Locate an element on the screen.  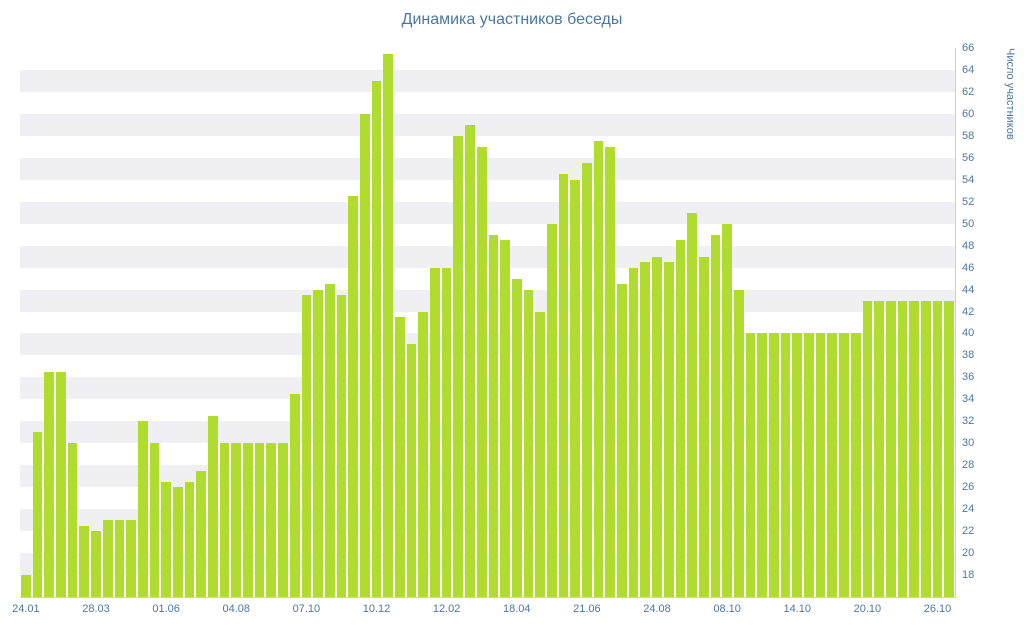
chart-title: Динамика участников беседы is located at coordinates (512, 19).